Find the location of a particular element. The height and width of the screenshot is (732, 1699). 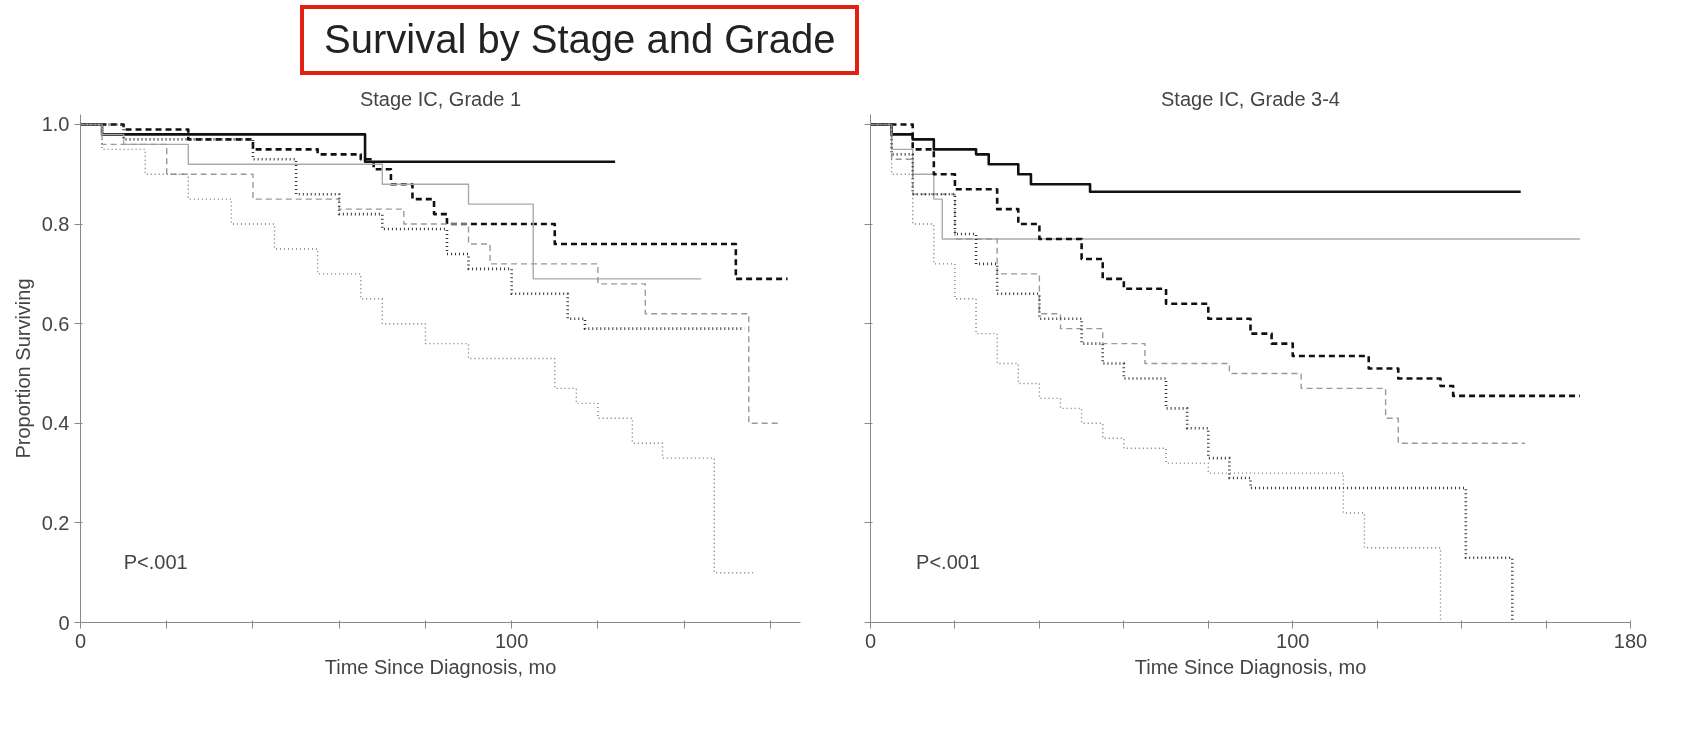

chart-title: Stage IC, Grade 1 is located at coordinates (440, 98).